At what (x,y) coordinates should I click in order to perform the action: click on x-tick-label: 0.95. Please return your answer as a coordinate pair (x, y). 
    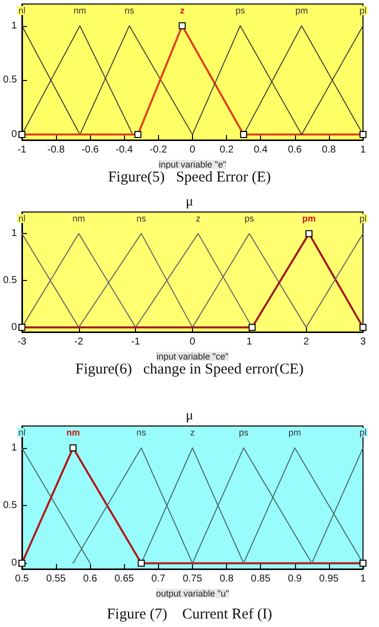
    Looking at the image, I should click on (329, 579).